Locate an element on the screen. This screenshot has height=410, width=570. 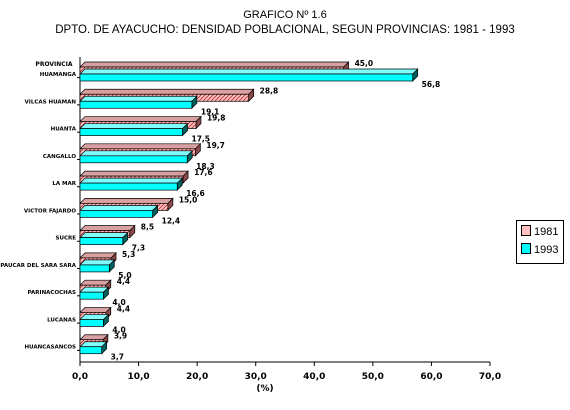
category-label: HUAMANGA is located at coordinates (58, 75).